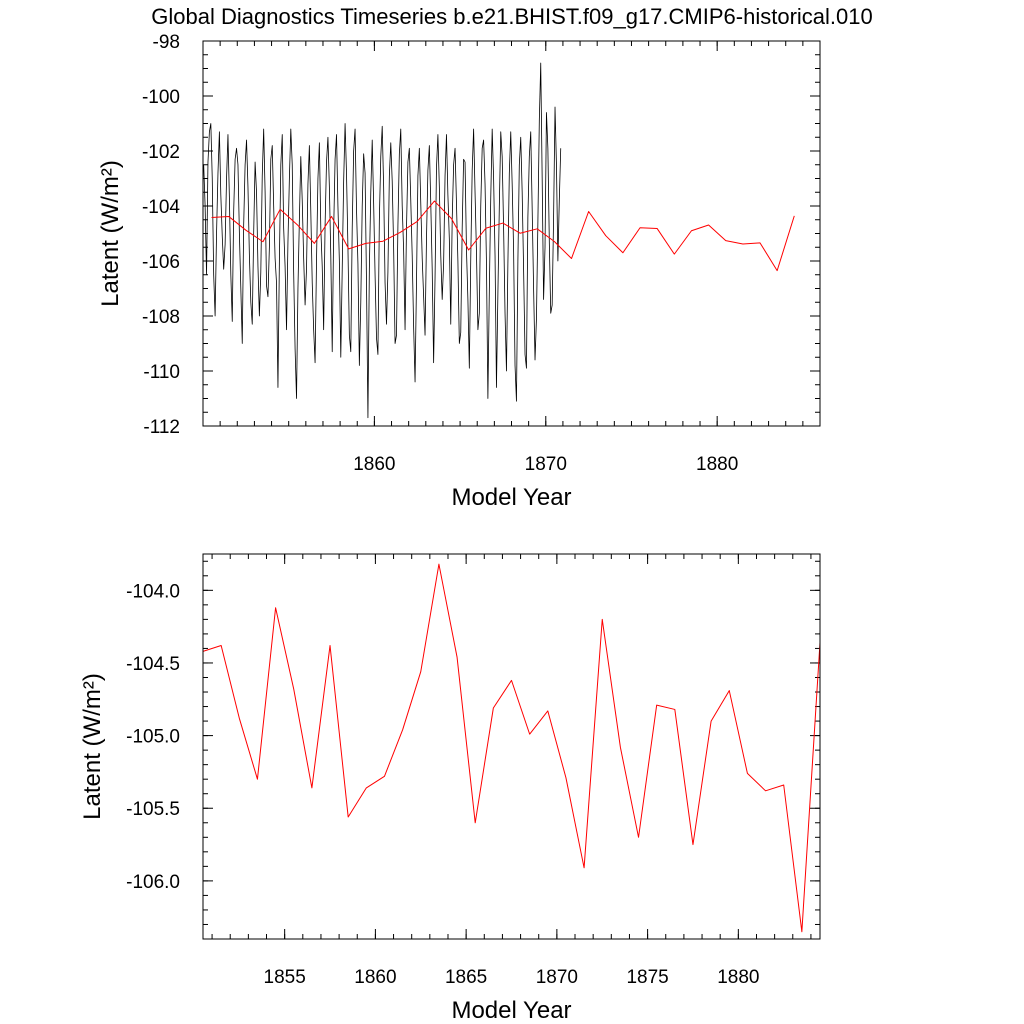 The width and height of the screenshot is (1024, 1024). I want to click on y-tick-label: -110, so click(161, 372).